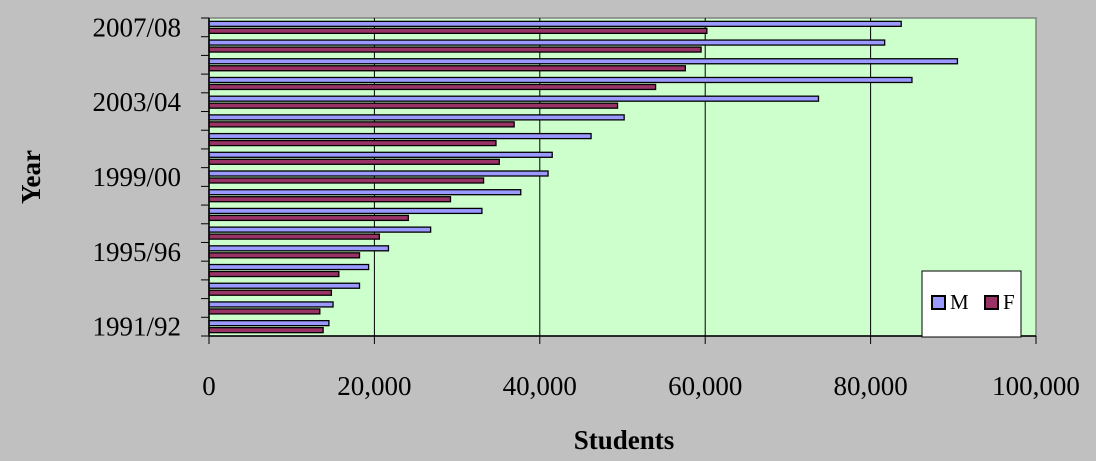 The width and height of the screenshot is (1096, 461). What do you see at coordinates (705, 386) in the screenshot?
I see `x-tick-label: 60,000` at bounding box center [705, 386].